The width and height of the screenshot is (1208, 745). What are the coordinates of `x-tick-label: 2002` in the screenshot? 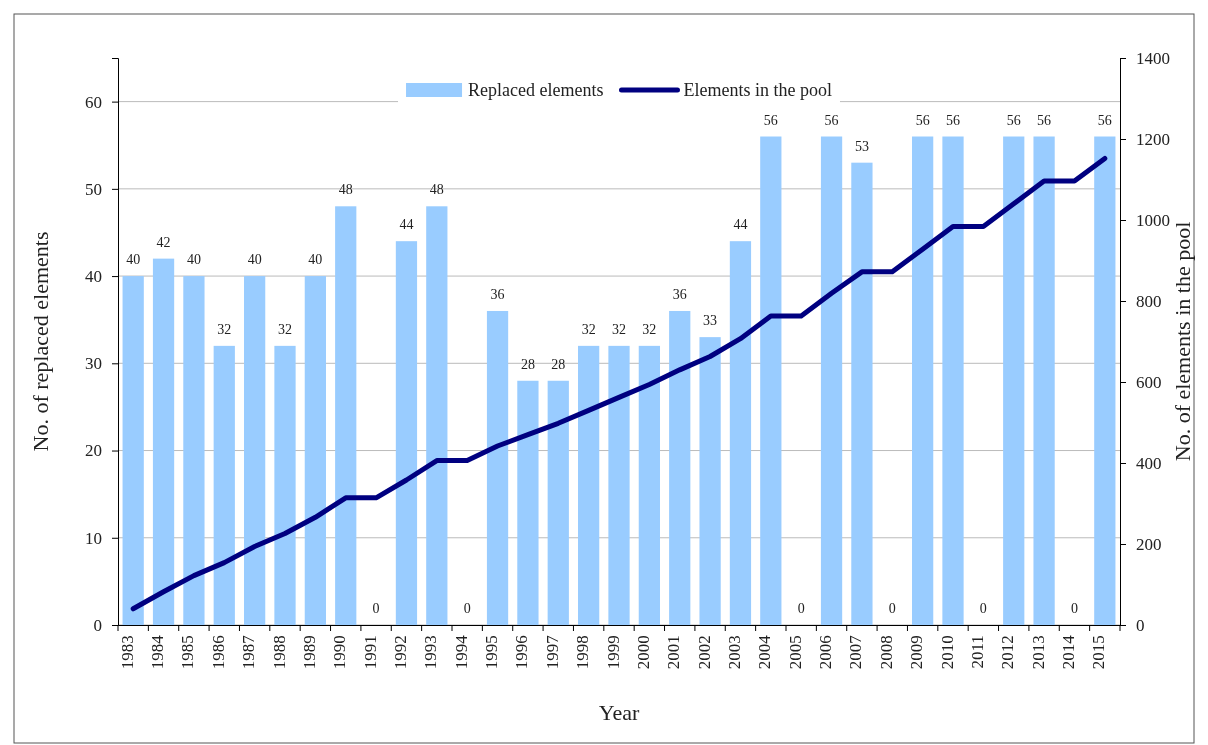 It's located at (704, 652).